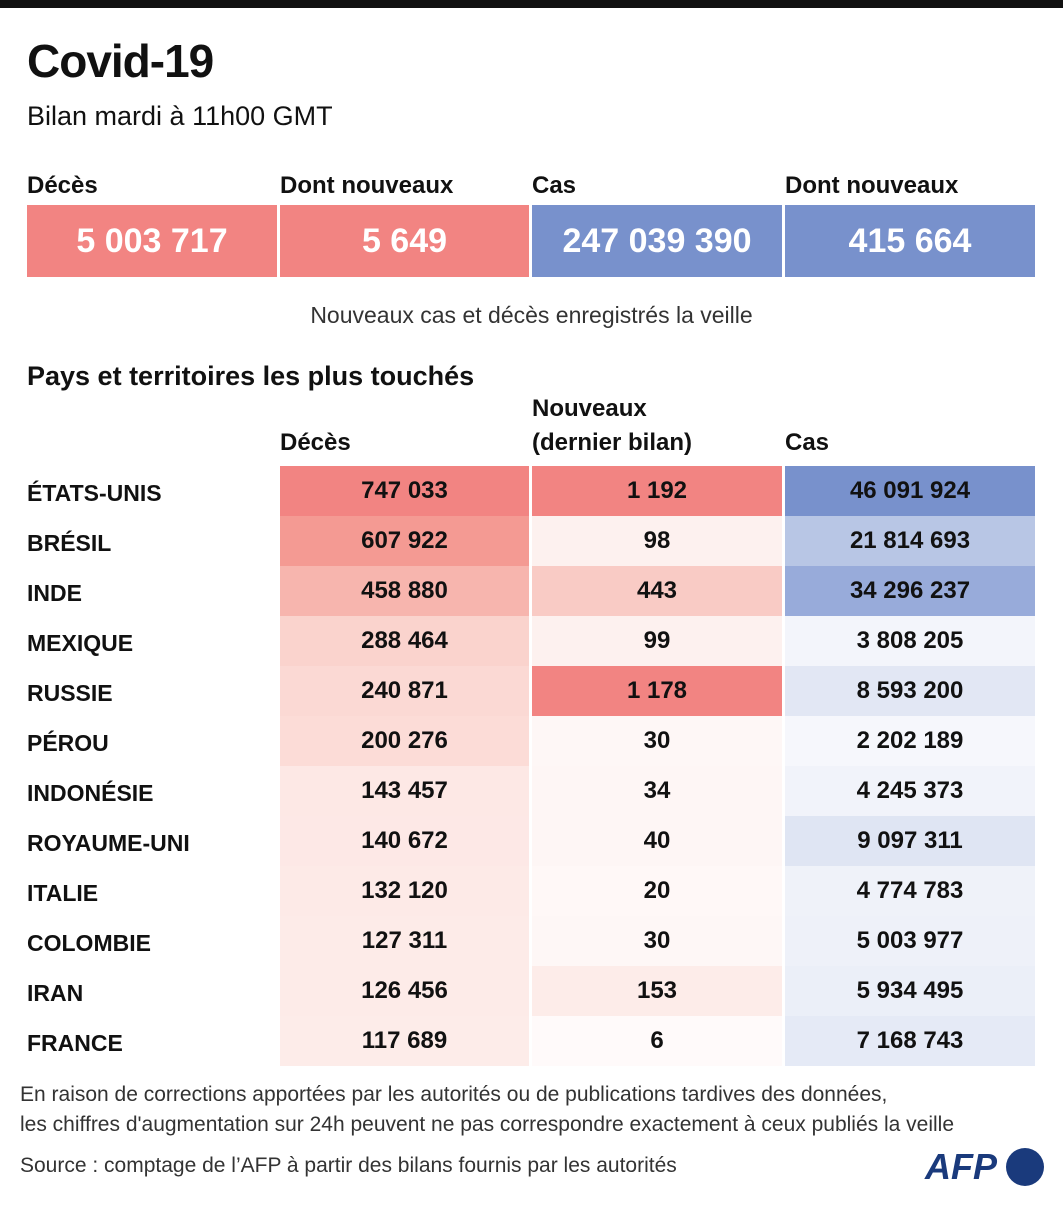 The image size is (1063, 1230). What do you see at coordinates (910, 491) in the screenshot?
I see `cell: 46 091 924` at bounding box center [910, 491].